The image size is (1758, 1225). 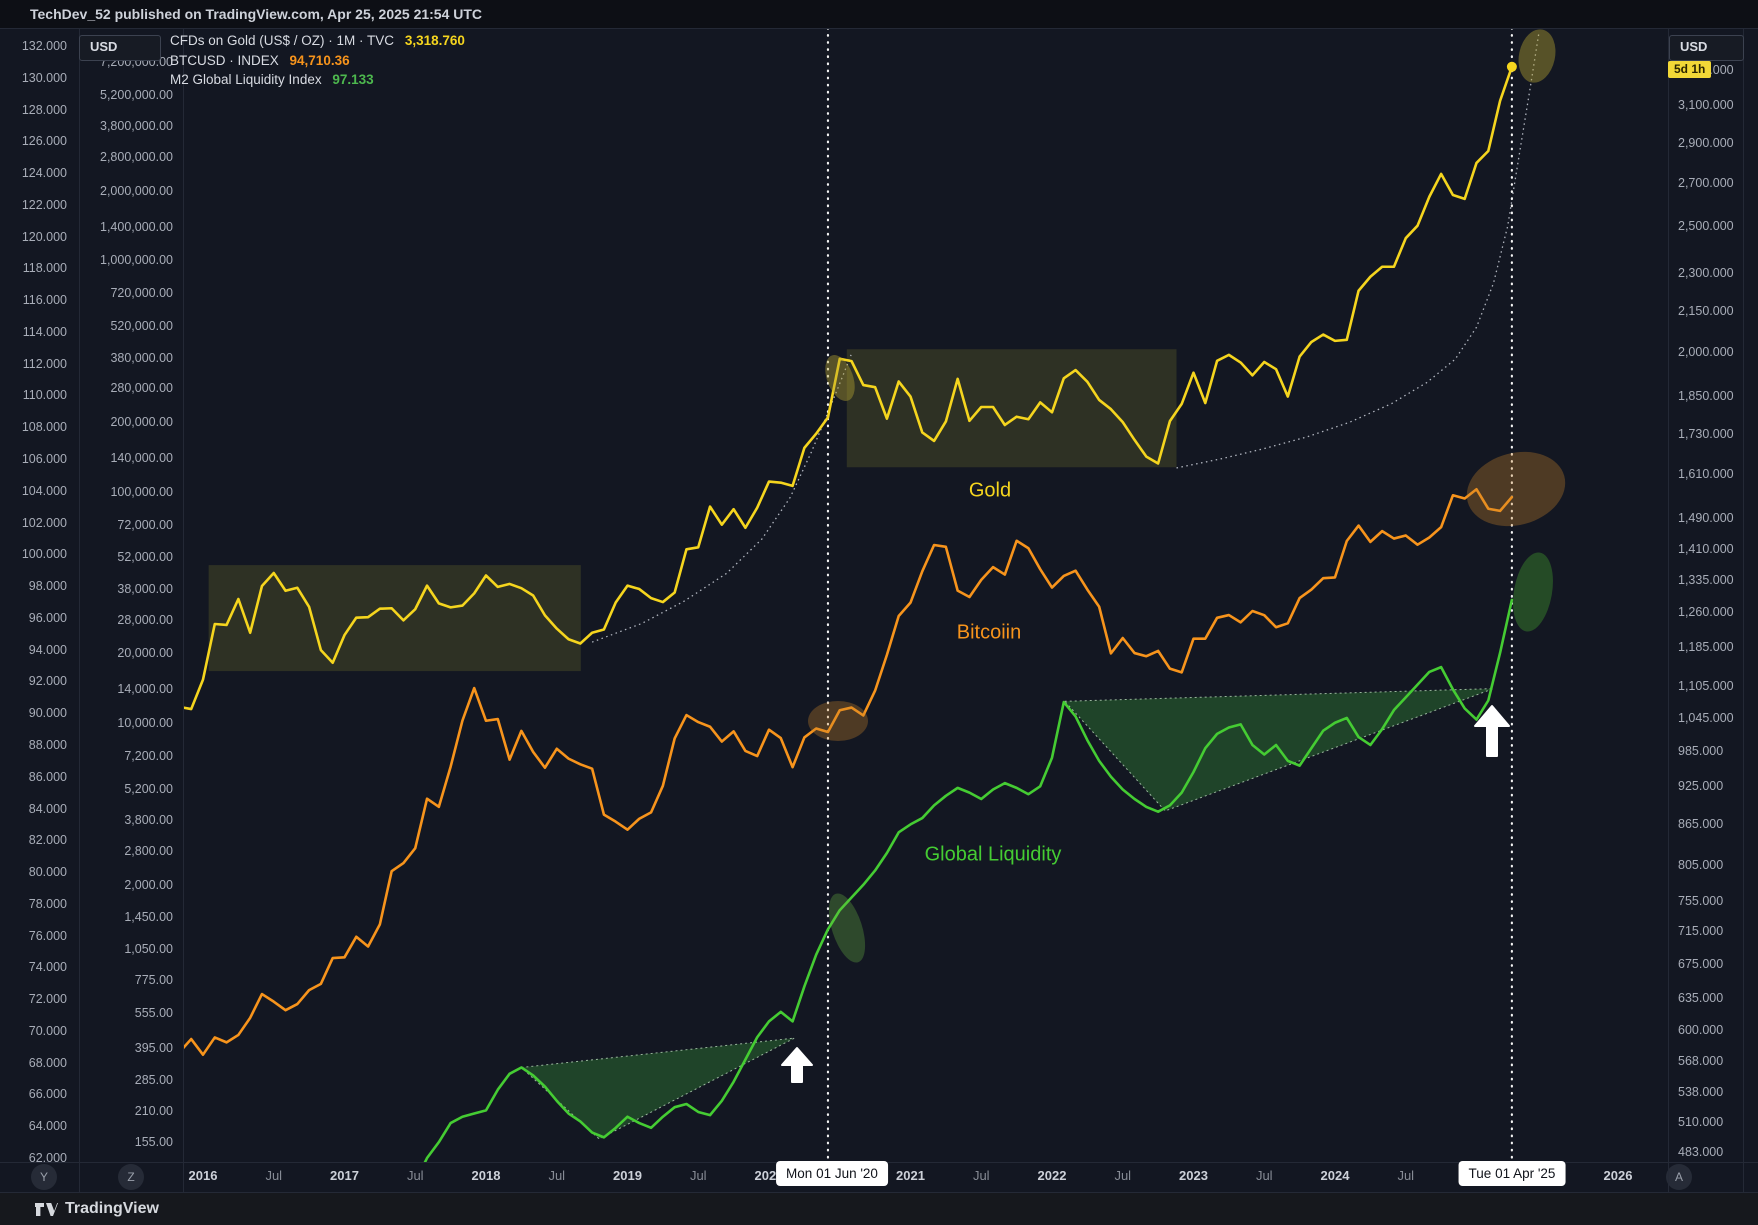 What do you see at coordinates (136, 126) in the screenshot?
I see `btc-axis-label: 3,800,000.00` at bounding box center [136, 126].